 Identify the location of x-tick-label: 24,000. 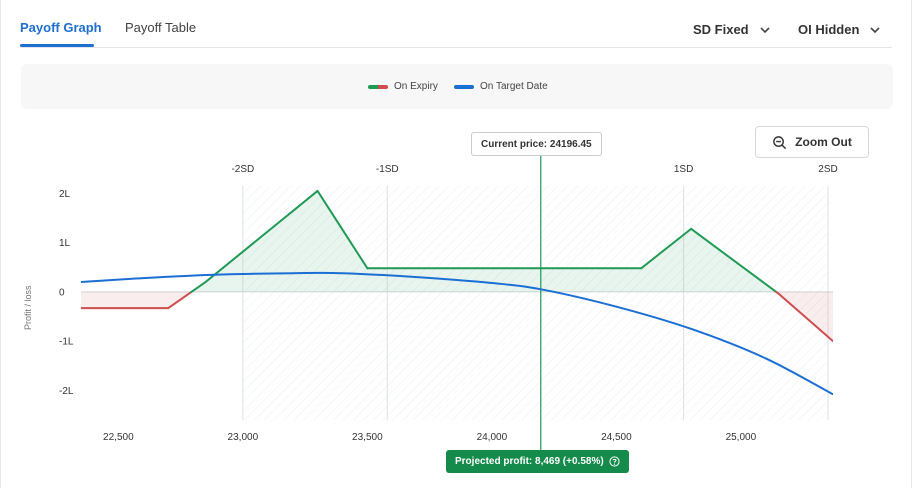
(492, 437).